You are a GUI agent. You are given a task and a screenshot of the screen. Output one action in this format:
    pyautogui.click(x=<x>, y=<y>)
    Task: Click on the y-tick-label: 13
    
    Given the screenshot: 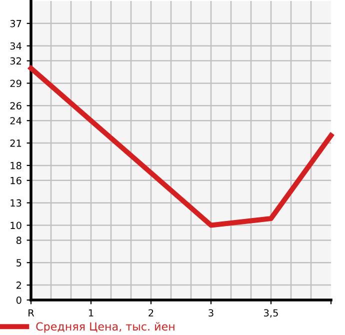 What is the action you would take?
    pyautogui.click(x=16, y=203)
    